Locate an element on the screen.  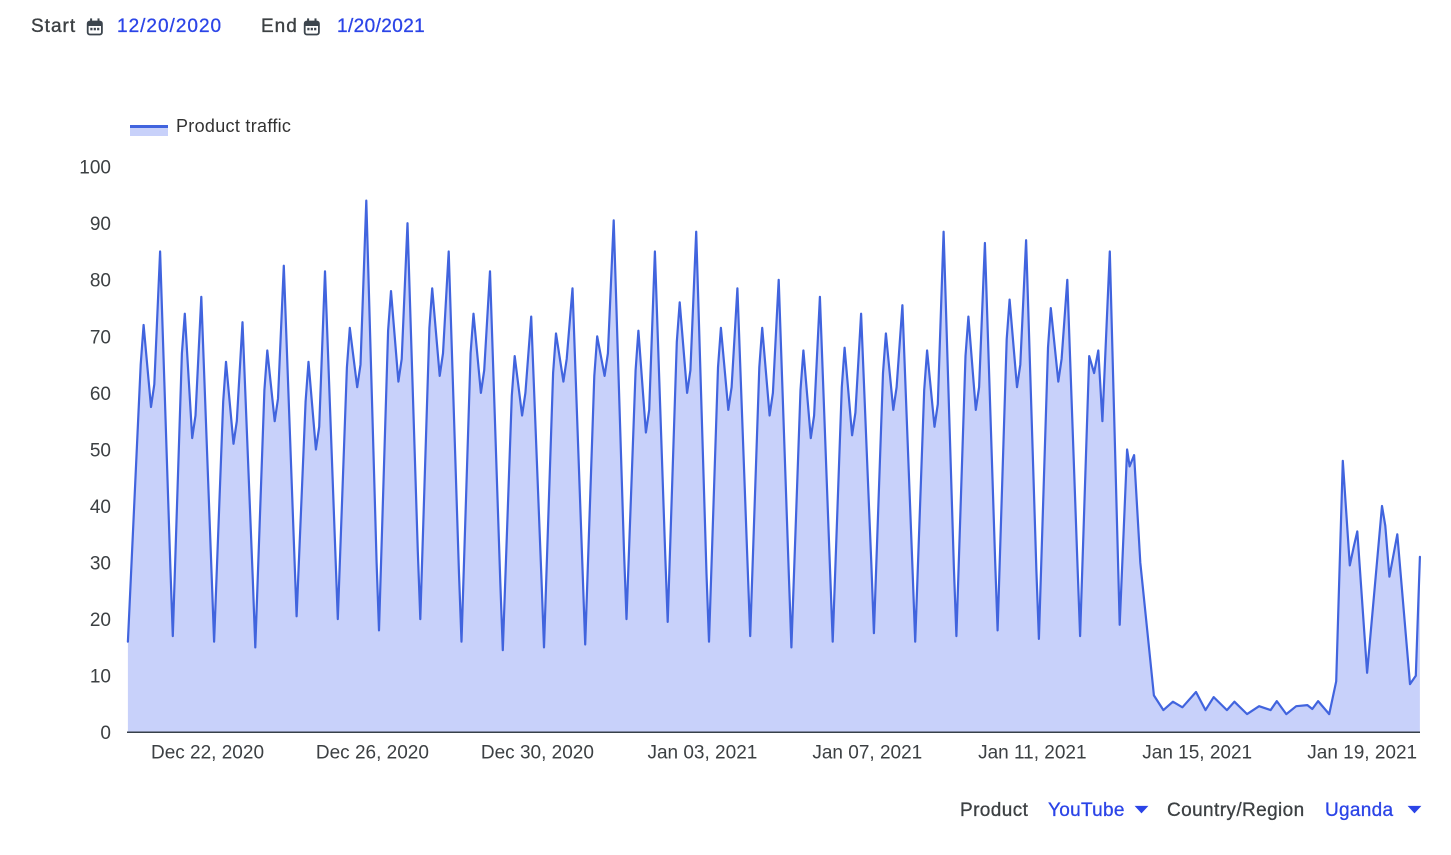
svg-text: Jan 19, 2021 is located at coordinates (1362, 753).